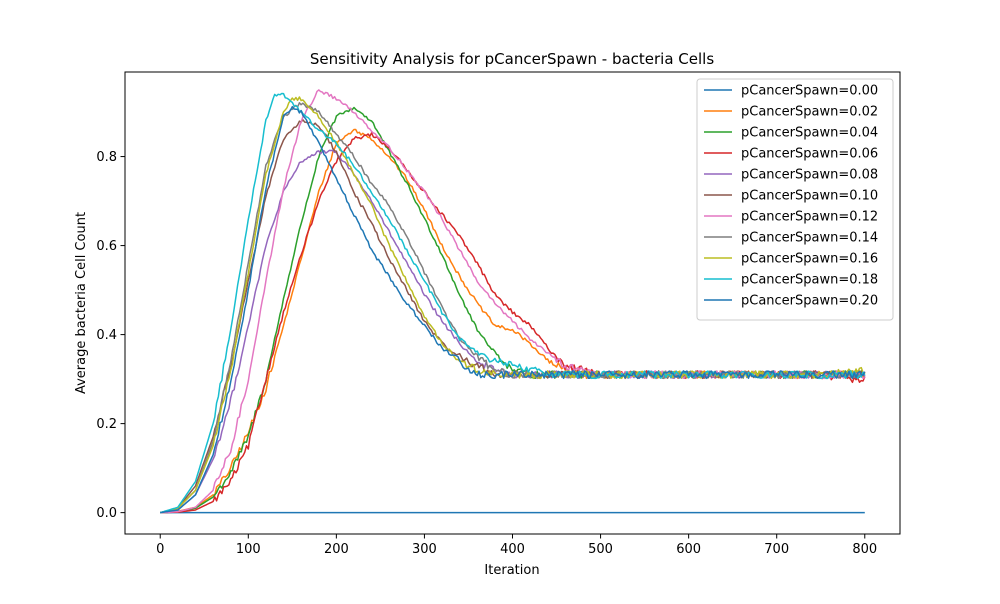  I want to click on x-tick-label: 700, so click(776, 549).